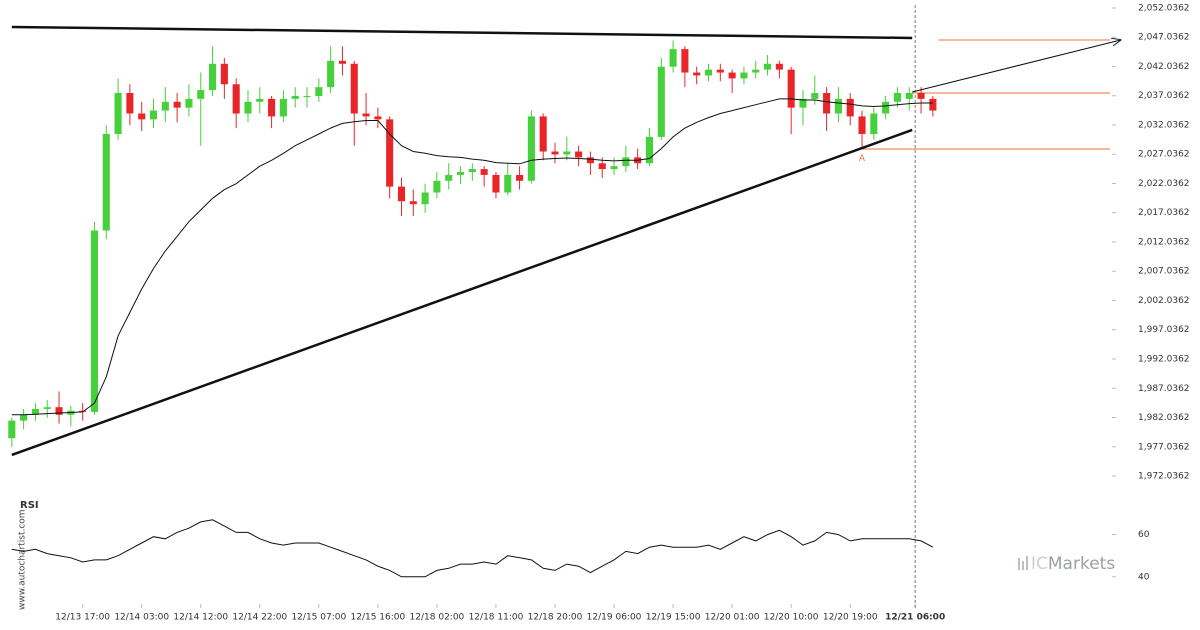 Image resolution: width=1200 pixels, height=630 pixels. I want to click on watermark: www.autochartist.com, so click(23, 559).